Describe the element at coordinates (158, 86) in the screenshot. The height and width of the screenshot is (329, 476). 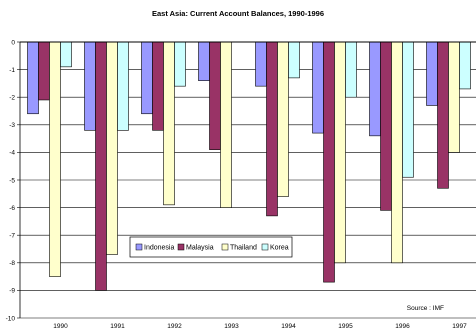
I see `bar-malaysia-1992` at that location.